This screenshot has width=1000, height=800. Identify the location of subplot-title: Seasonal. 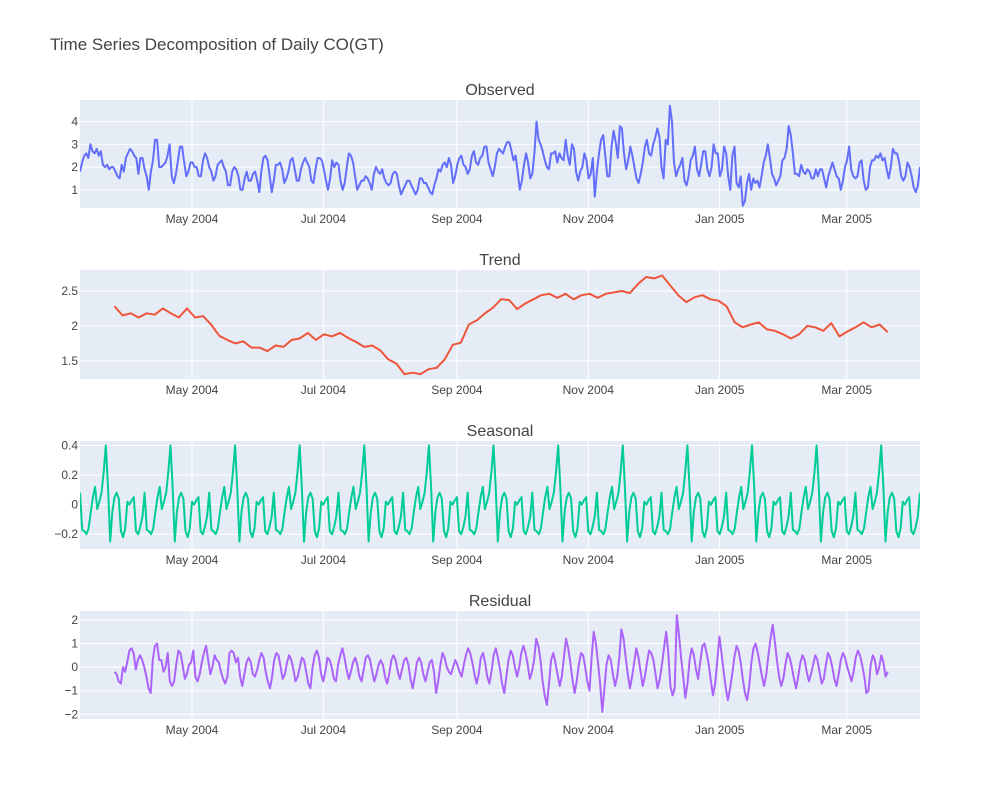
(500, 431).